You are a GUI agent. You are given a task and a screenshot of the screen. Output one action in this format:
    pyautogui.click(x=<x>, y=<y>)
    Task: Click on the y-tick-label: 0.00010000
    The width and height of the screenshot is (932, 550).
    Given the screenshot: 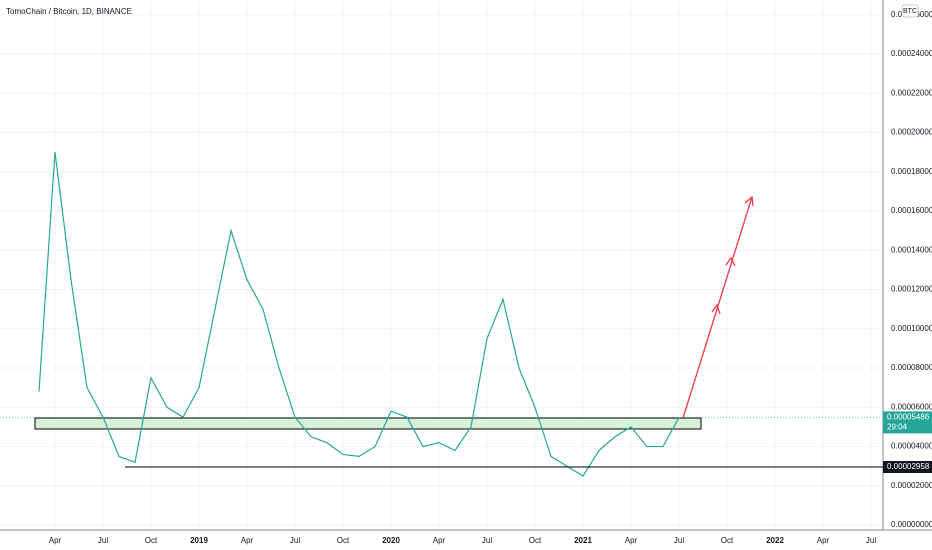 What is the action you would take?
    pyautogui.click(x=911, y=328)
    